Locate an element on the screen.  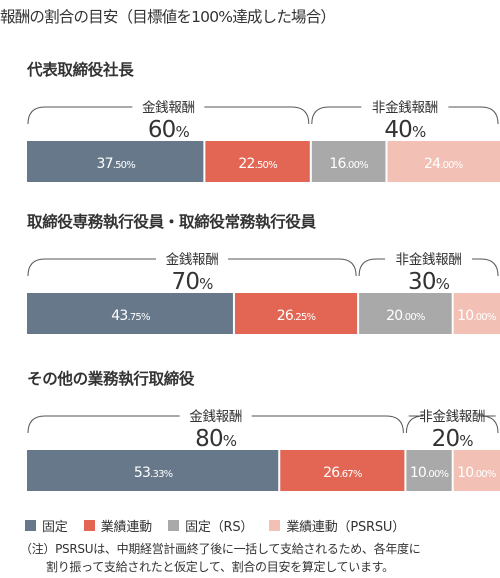
legend-label: 固定（RS） is located at coordinates (219, 527).